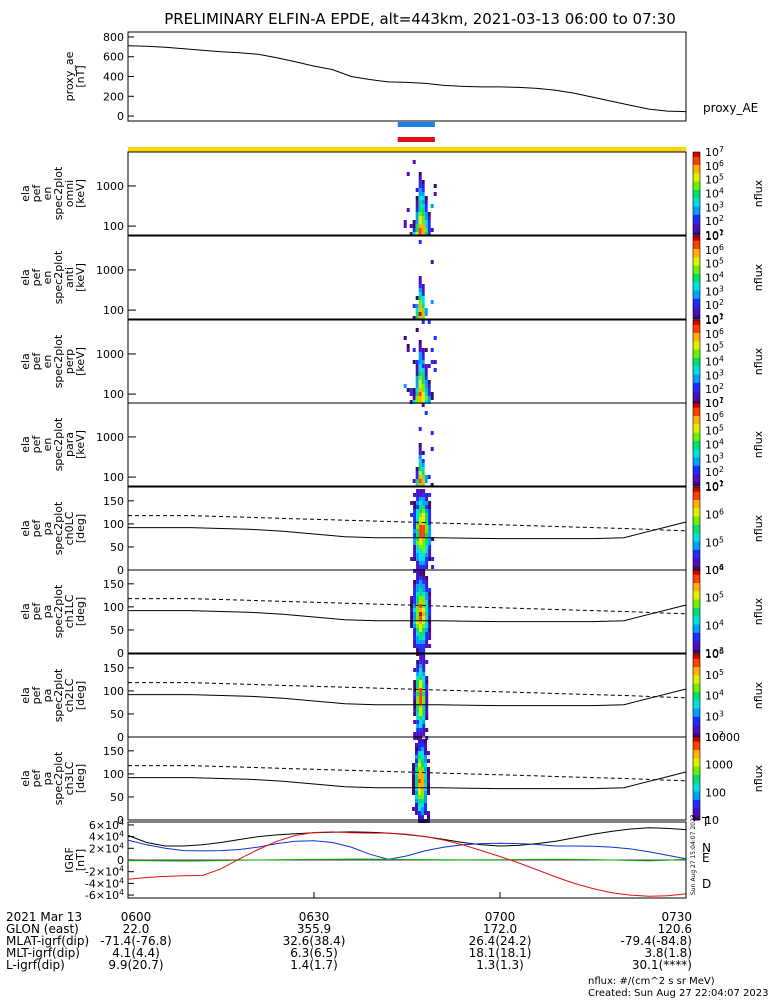 This screenshot has height=1000, width=775. What do you see at coordinates (69, 193) in the screenshot?
I see `ylabel-ela_pef_en_spec2plot_omni-4: omni` at bounding box center [69, 193].